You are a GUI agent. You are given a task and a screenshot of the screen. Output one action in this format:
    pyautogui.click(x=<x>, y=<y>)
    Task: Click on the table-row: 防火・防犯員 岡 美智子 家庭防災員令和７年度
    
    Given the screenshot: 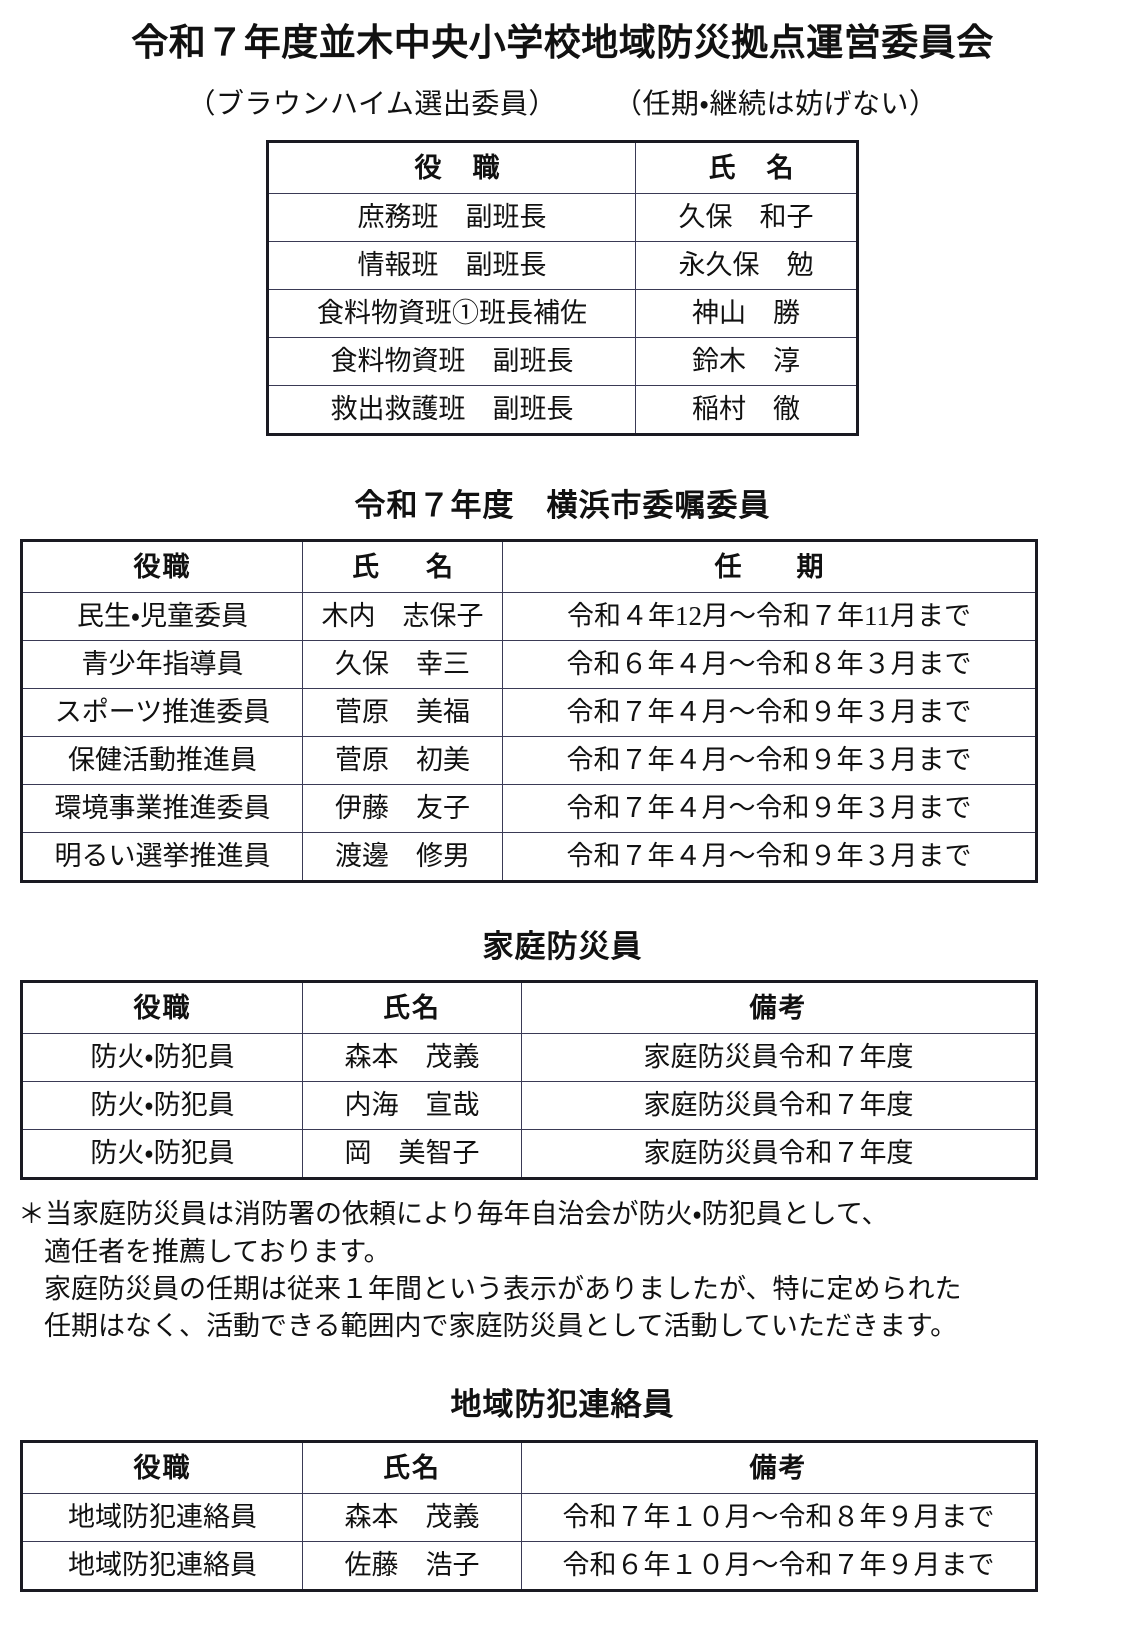 What is the action you would take?
    pyautogui.click(x=529, y=1154)
    